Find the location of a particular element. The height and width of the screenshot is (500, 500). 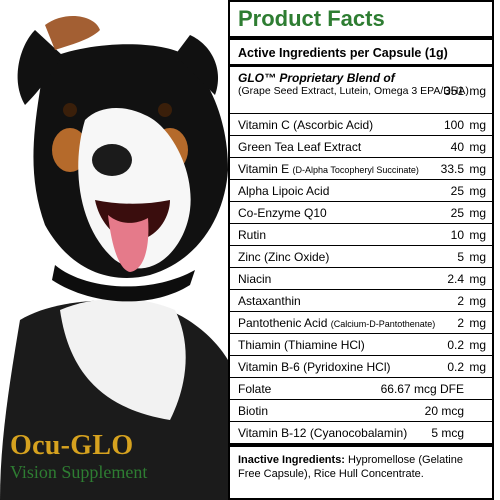

ingredient-name: Vitamin B-6 (Pyridoxine HCl) is located at coordinates (314, 367).